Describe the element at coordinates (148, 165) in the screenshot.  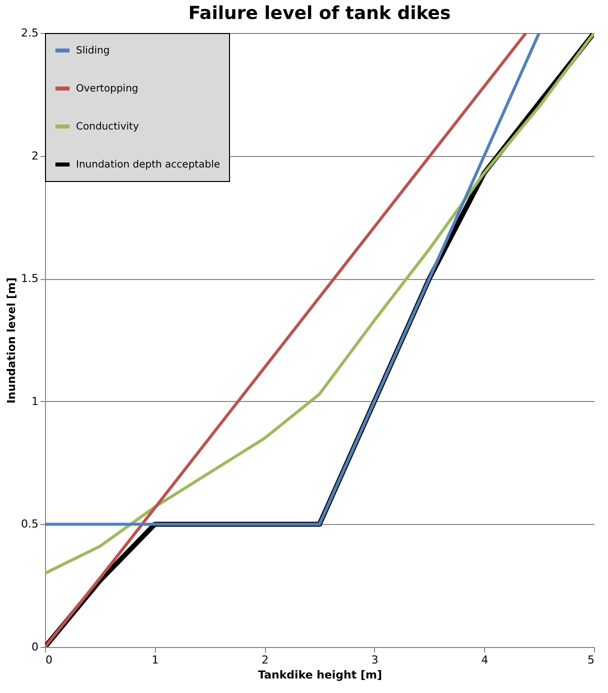
I see `legend-label: Inundation depth acceptable` at that location.